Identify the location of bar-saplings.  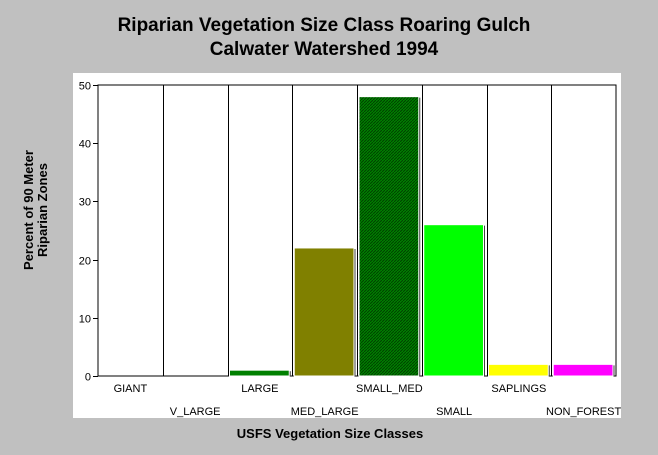
(518, 370).